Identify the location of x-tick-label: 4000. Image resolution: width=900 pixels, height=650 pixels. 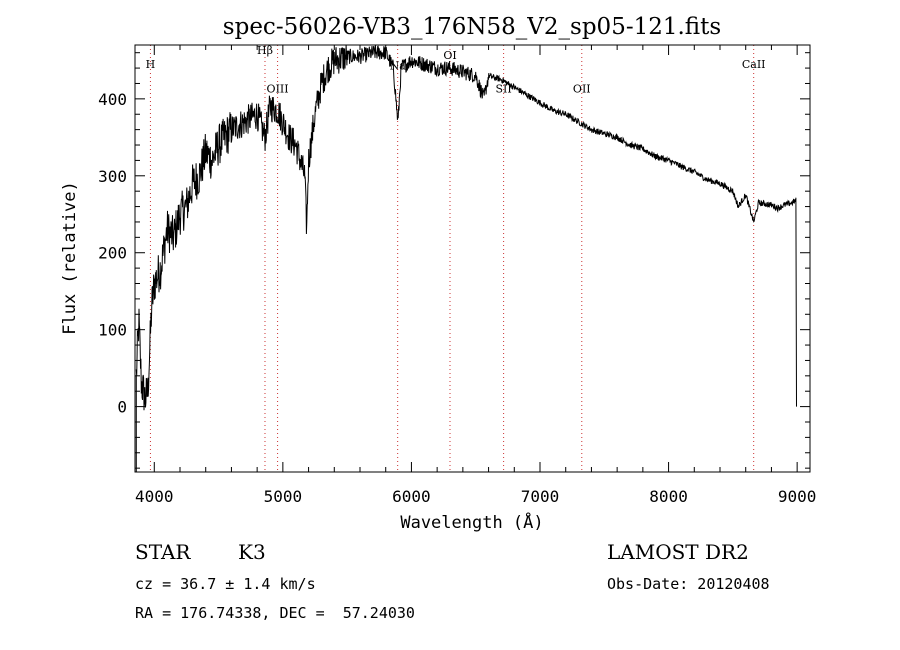
(154, 496).